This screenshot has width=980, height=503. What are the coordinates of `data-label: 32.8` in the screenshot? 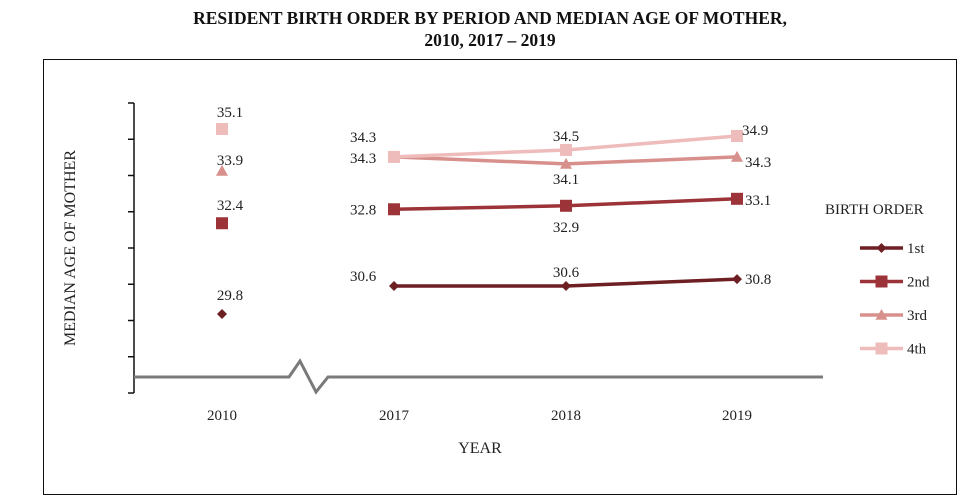 It's located at (363, 210).